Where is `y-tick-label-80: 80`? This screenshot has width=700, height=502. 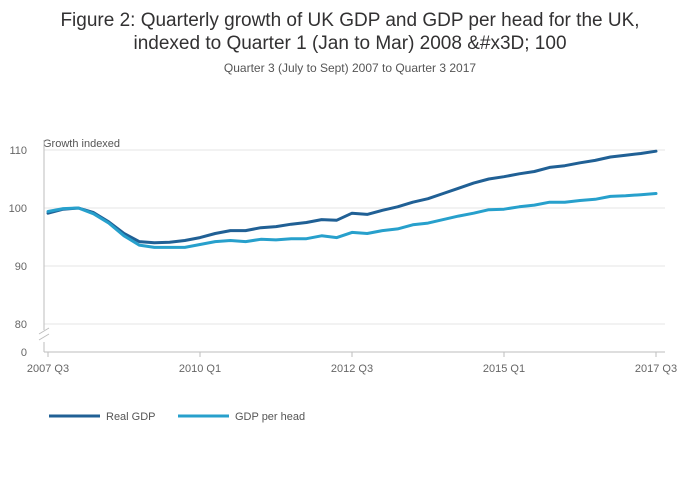 y-tick-label-80: 80 is located at coordinates (21, 325).